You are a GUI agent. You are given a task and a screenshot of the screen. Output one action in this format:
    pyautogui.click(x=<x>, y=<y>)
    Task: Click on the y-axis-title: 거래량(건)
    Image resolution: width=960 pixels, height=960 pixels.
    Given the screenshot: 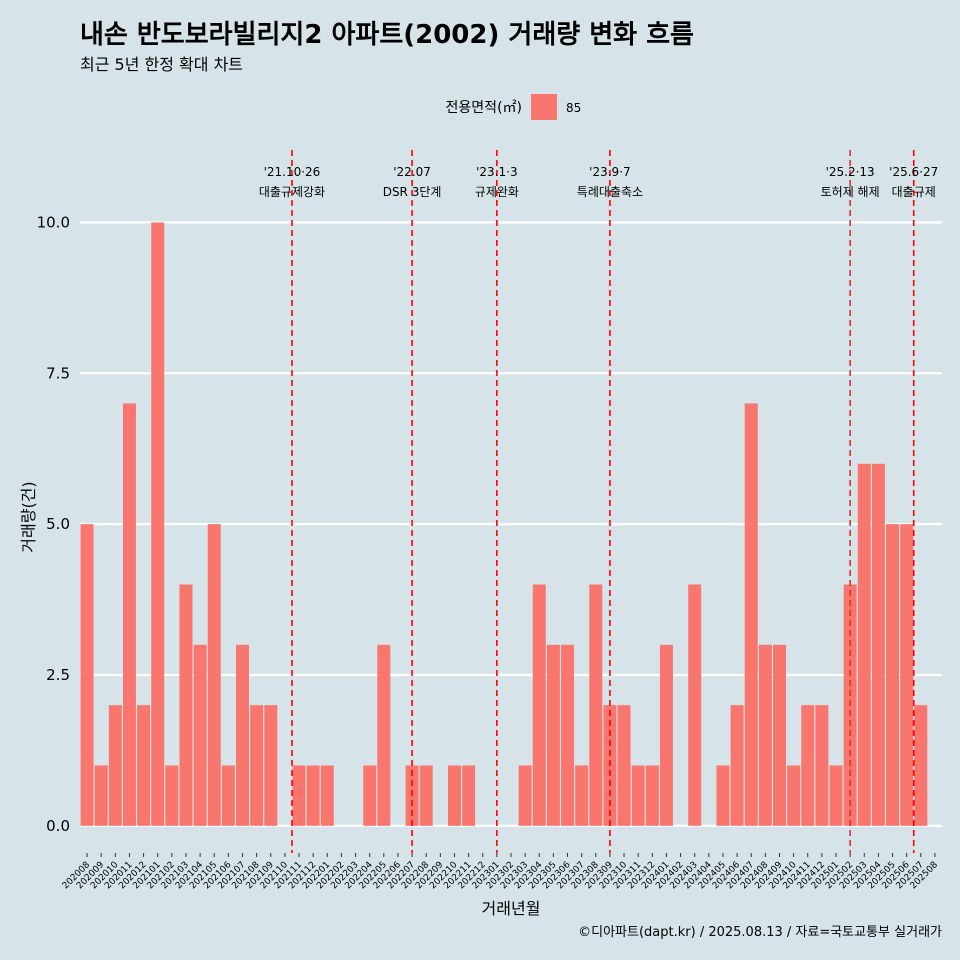 What is the action you would take?
    pyautogui.click(x=28, y=516)
    